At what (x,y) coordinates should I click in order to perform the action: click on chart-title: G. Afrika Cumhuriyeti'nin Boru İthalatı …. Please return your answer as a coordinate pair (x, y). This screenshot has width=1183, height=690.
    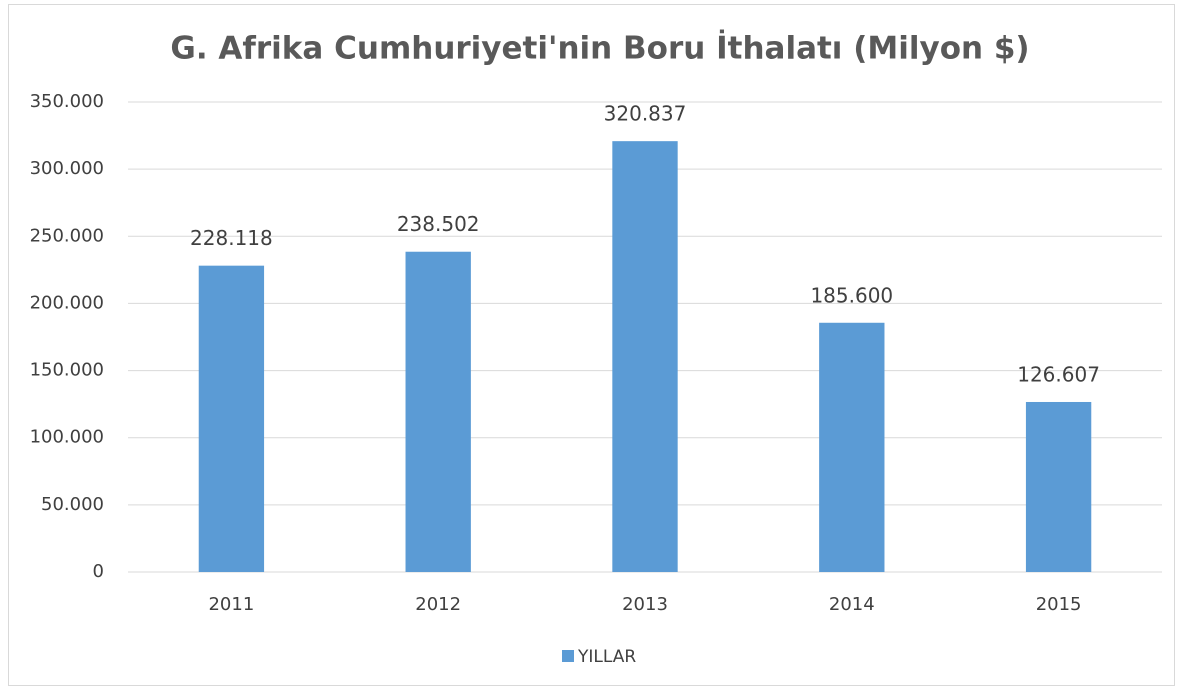
    Looking at the image, I should click on (599, 49).